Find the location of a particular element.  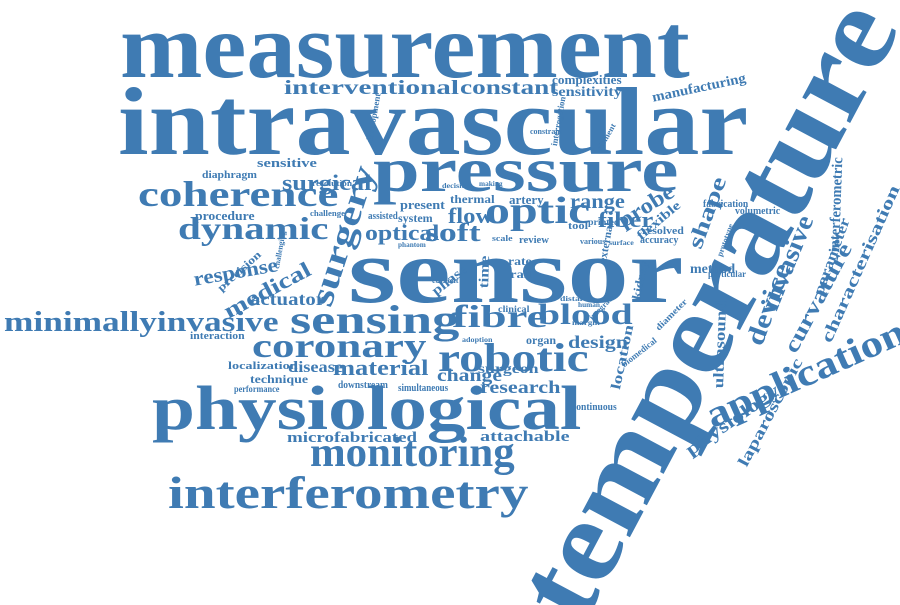

word-scale: scale is located at coordinates (502, 238).